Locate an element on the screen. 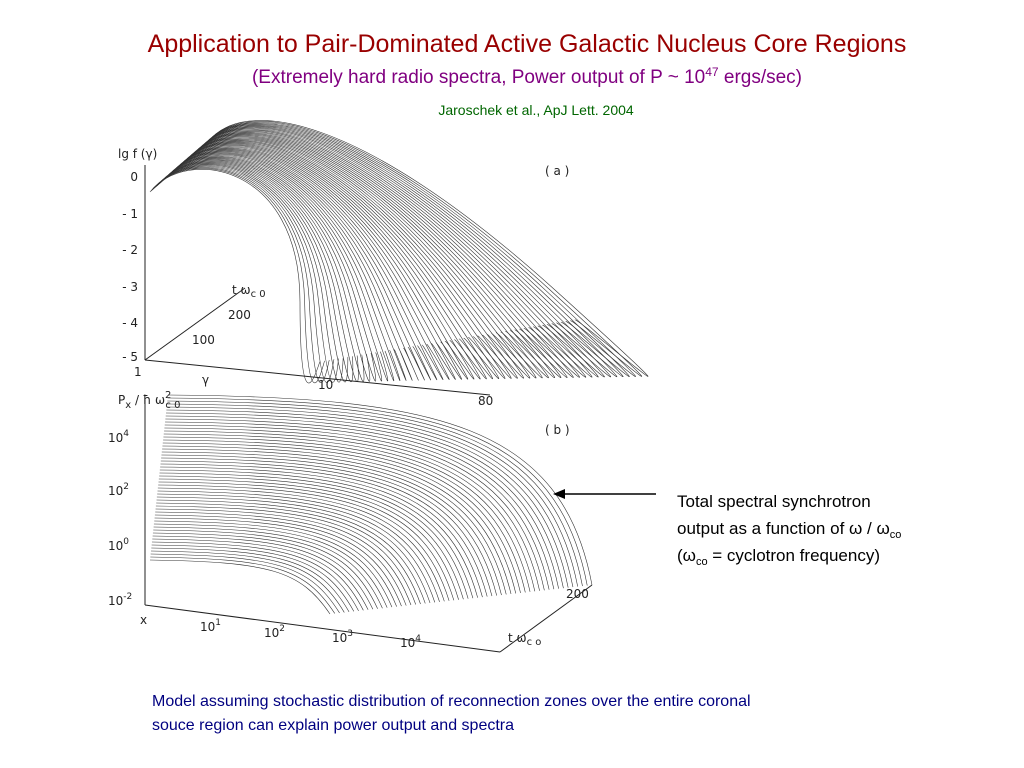 The height and width of the screenshot is (768, 1024). x-tick: 10³ is located at coordinates (342, 637).